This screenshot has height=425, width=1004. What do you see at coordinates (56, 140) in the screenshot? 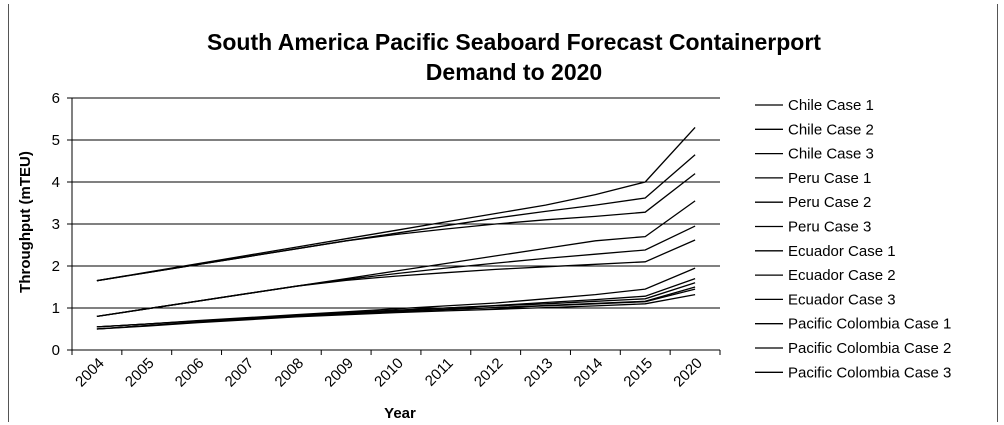
I see `y-tick-label: 5` at bounding box center [56, 140].